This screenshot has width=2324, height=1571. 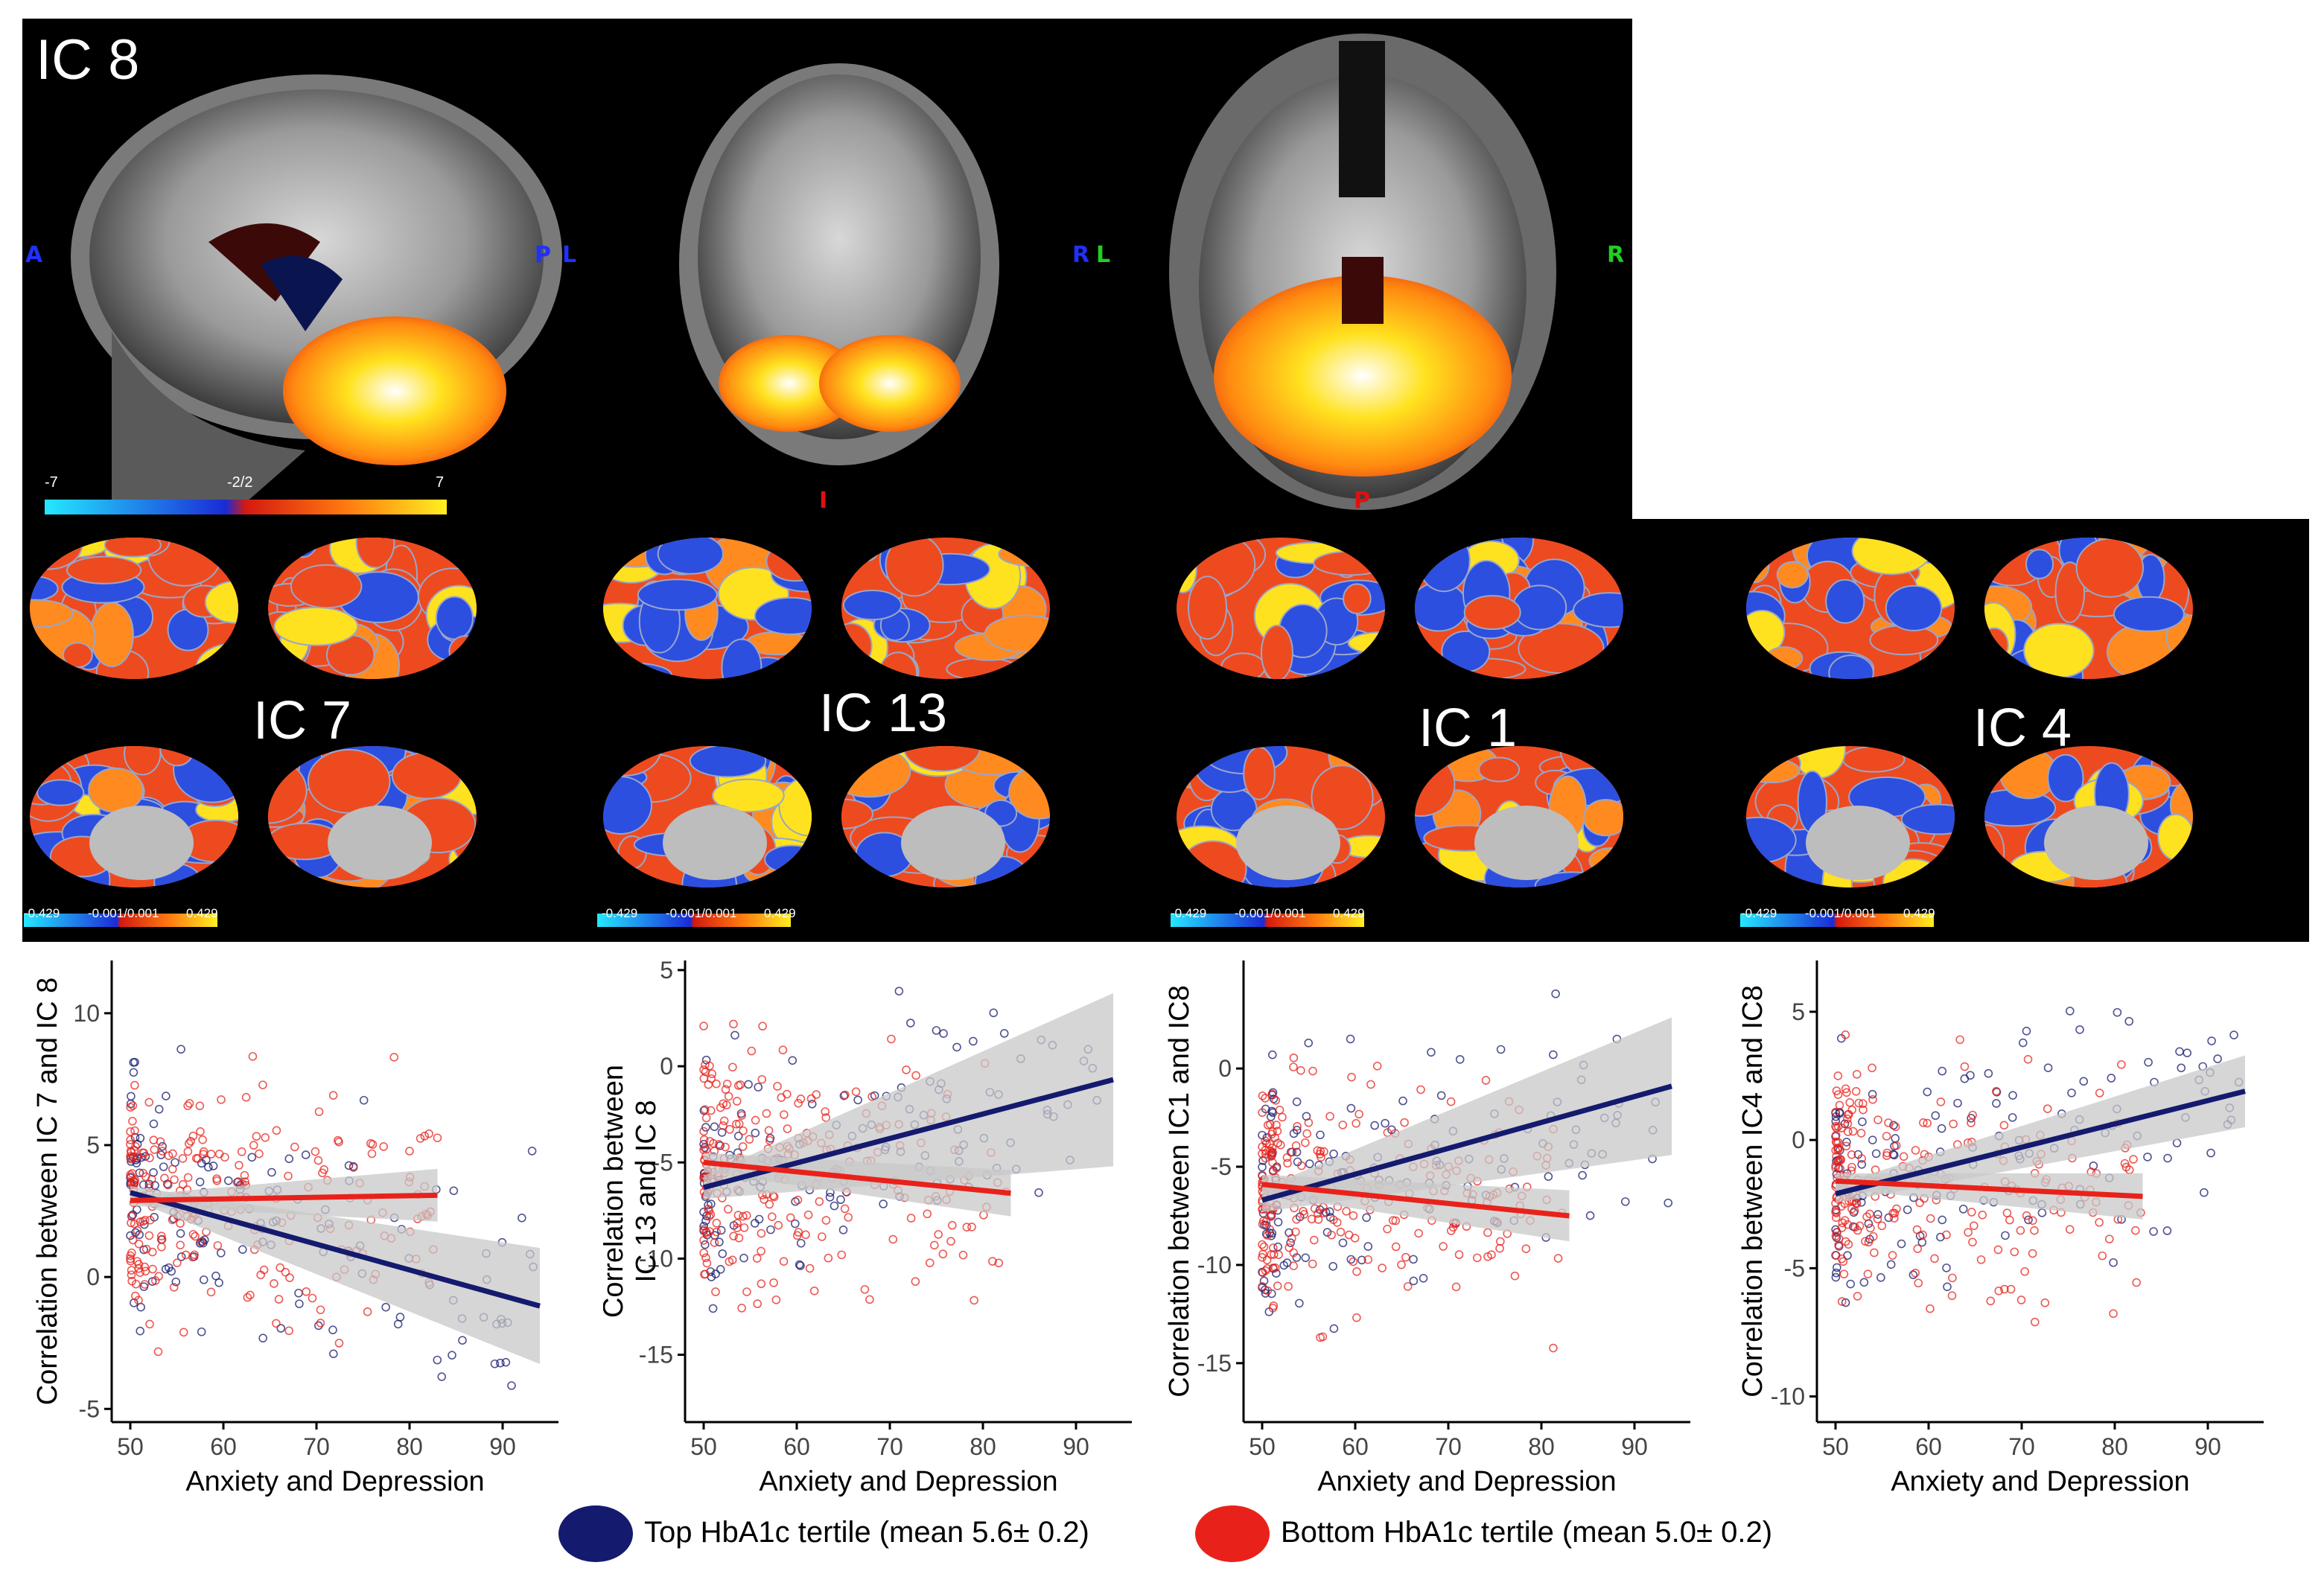 What do you see at coordinates (246, 507) in the screenshot?
I see `ic8-colorbar` at bounding box center [246, 507].